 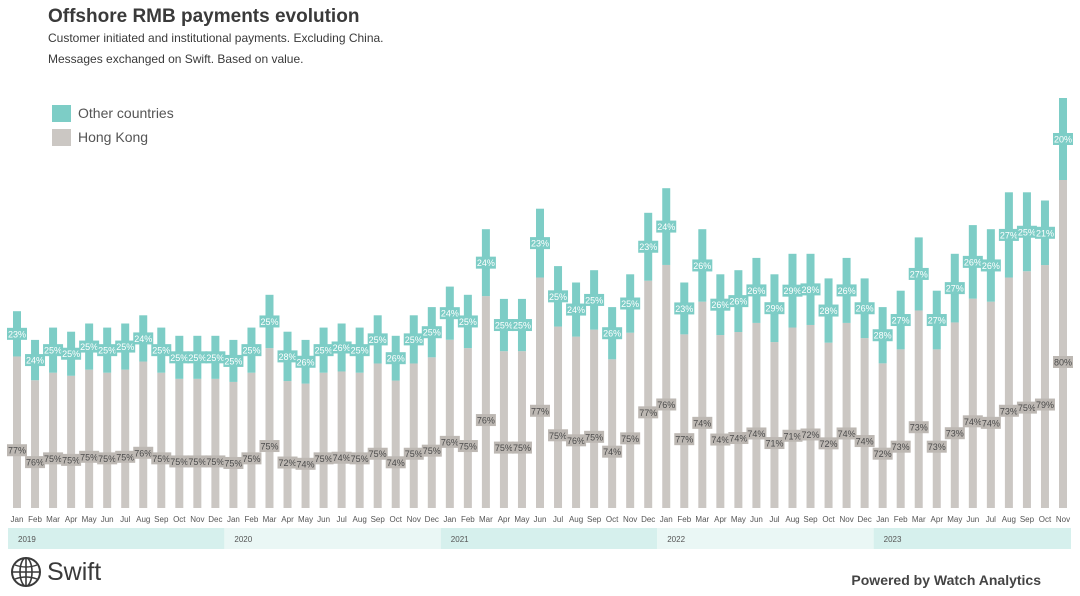 I want to click on data-label-other-countries: 26%, so click(x=612, y=334).